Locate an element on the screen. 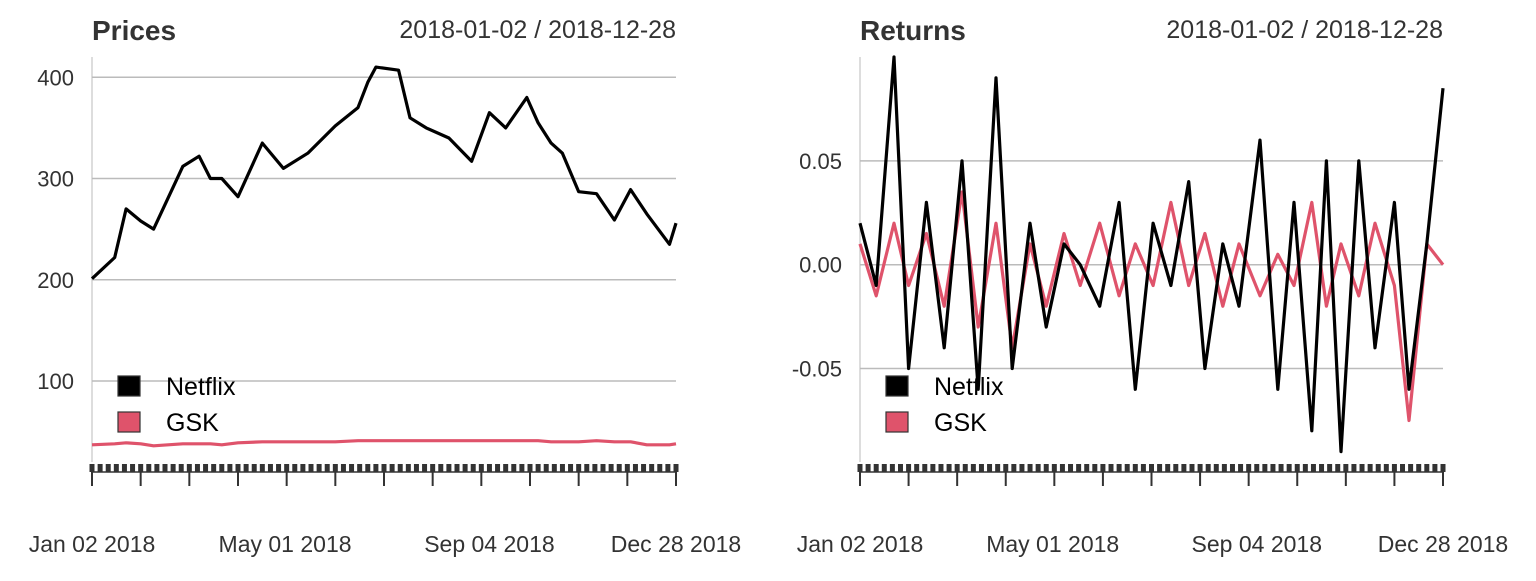 This screenshot has width=1536, height=581. chart-title: Returns is located at coordinates (913, 30).